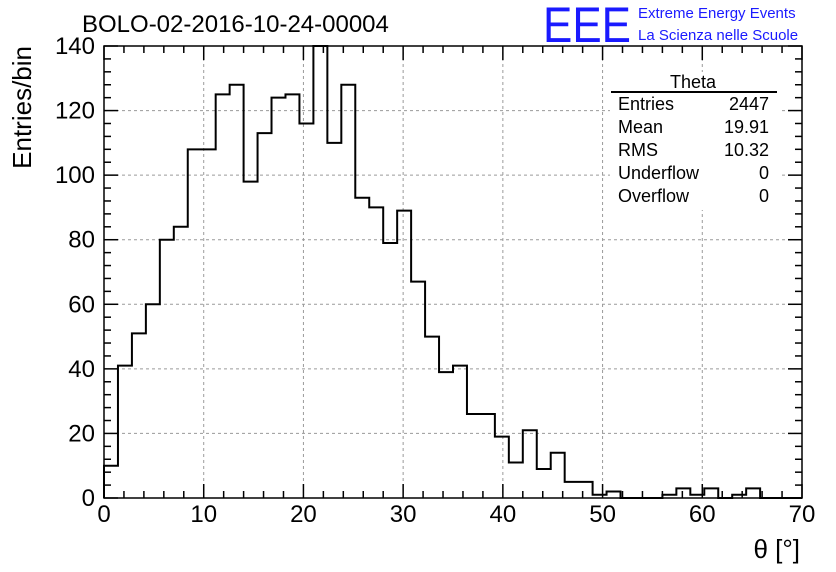 The width and height of the screenshot is (836, 572). What do you see at coordinates (403, 514) in the screenshot?
I see `x-tick-label: 30` at bounding box center [403, 514].